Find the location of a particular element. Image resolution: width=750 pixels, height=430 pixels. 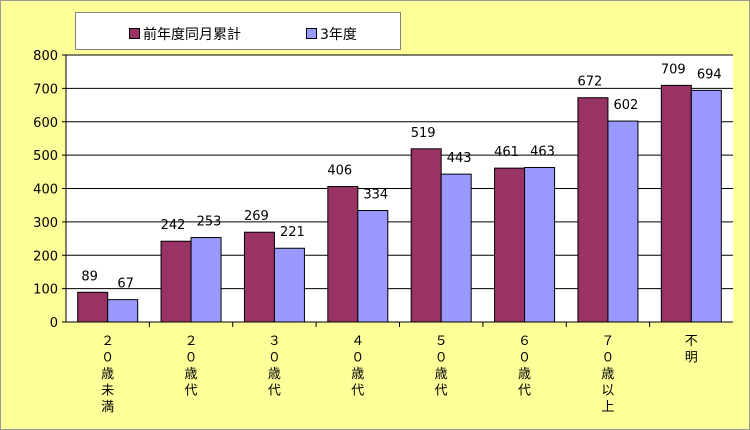

legend-label-series-0: 前年度同月累計 is located at coordinates (192, 35).